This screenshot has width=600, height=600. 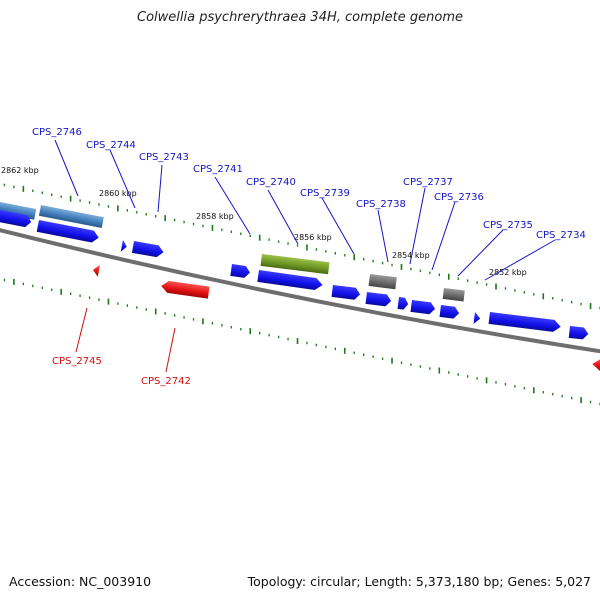 I want to click on gene-label: CPS_2738, so click(x=381, y=204).